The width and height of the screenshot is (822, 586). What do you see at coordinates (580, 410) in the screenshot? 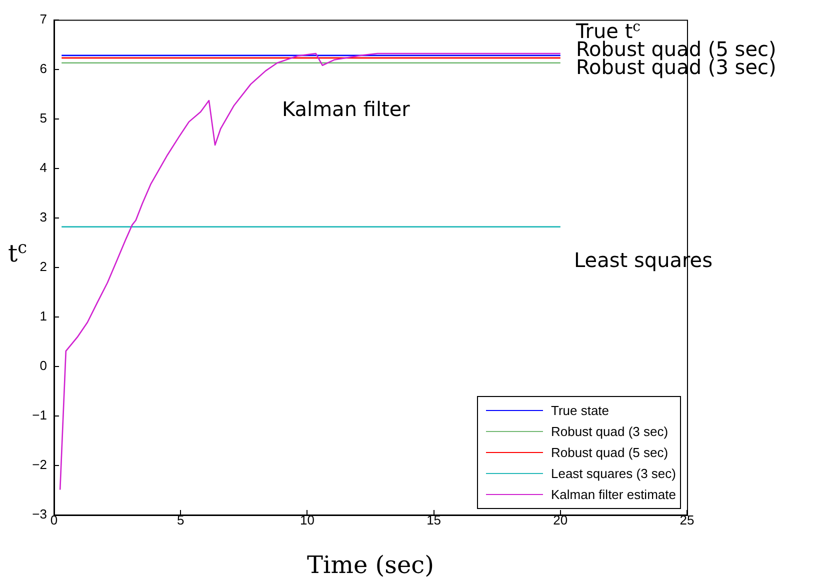
I see `legend-label: True state` at bounding box center [580, 410].